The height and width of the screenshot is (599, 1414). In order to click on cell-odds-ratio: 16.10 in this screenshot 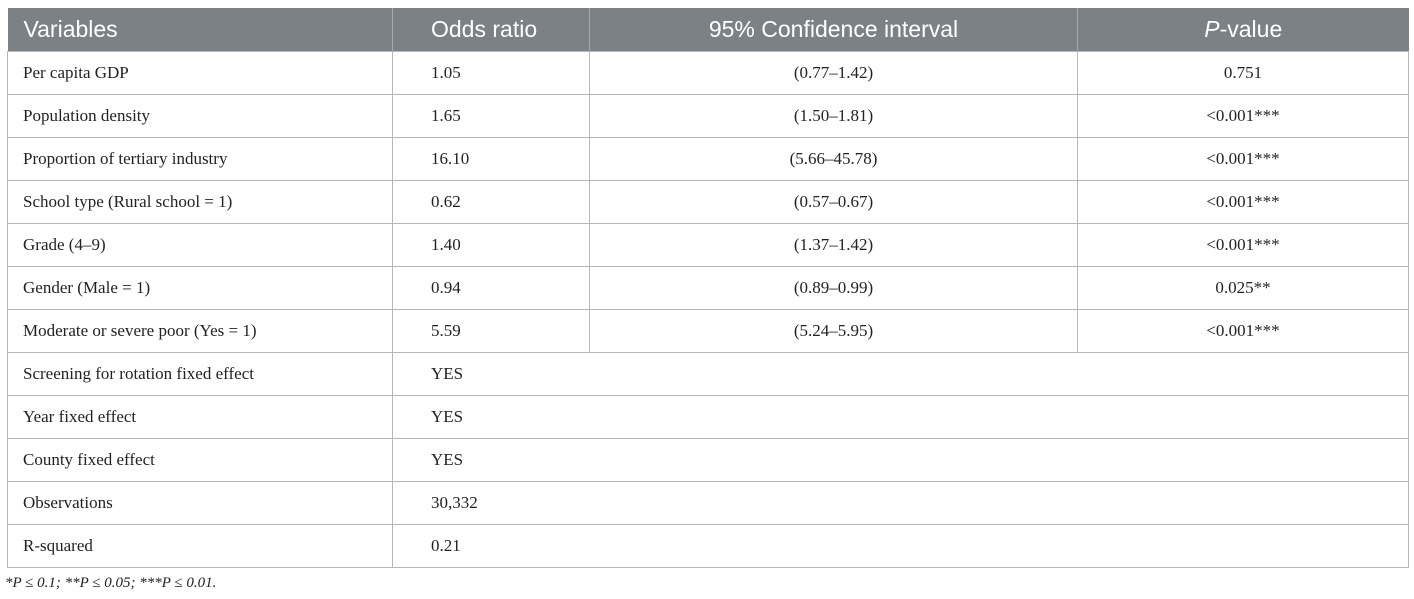, I will do `click(491, 159)`.